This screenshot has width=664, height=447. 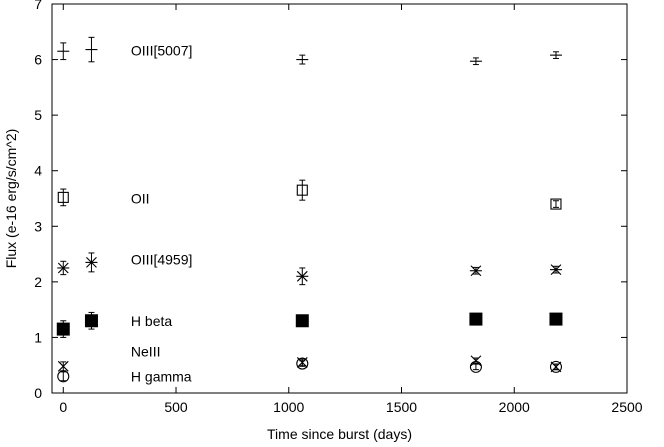 I want to click on series-label: H gamma, so click(x=161, y=376).